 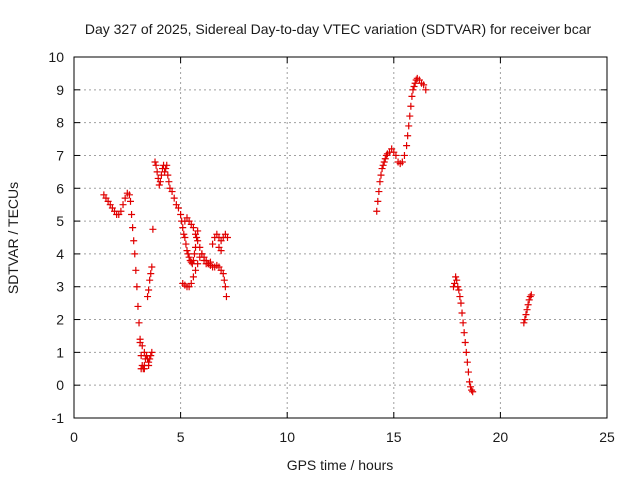 What do you see at coordinates (394, 437) in the screenshot?
I see `x-tick-label: 15` at bounding box center [394, 437].